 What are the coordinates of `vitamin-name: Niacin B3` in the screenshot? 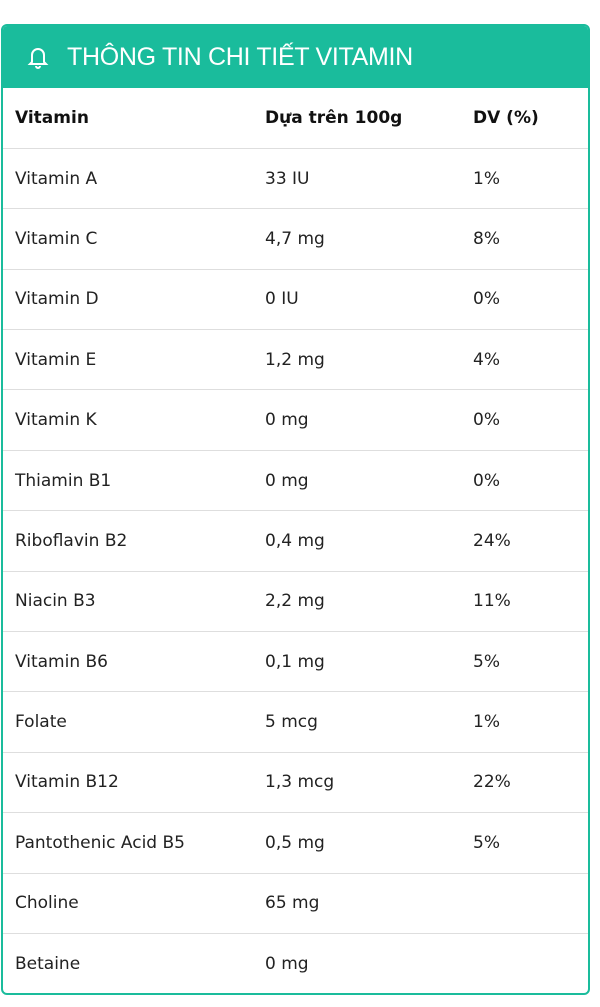 It's located at (134, 602).